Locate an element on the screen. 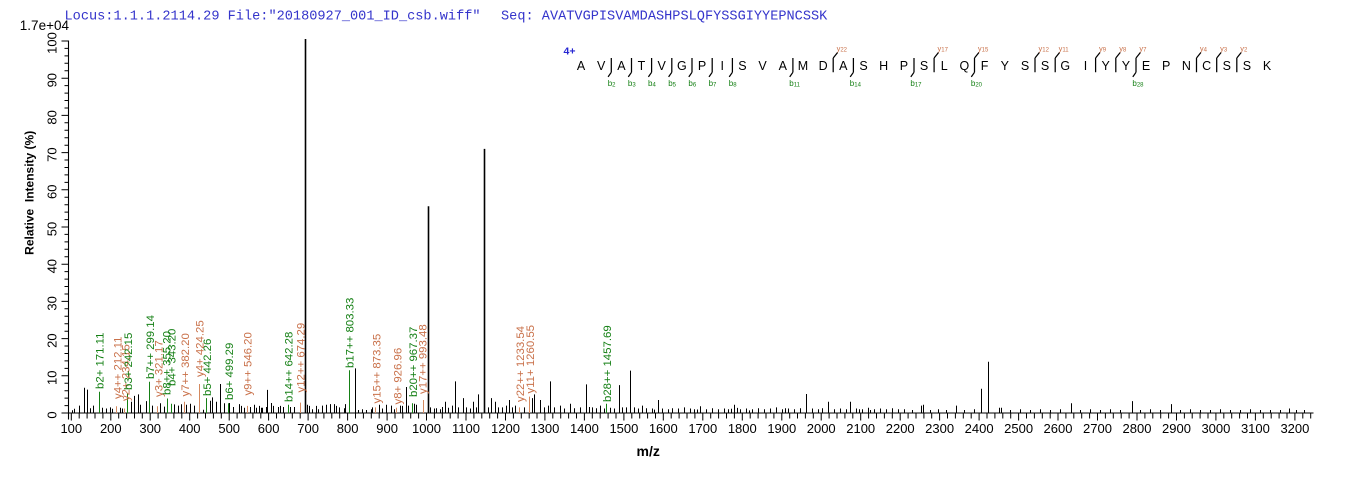 The image size is (1362, 478). svg-text: y11+ 1260.55 is located at coordinates (531, 359).